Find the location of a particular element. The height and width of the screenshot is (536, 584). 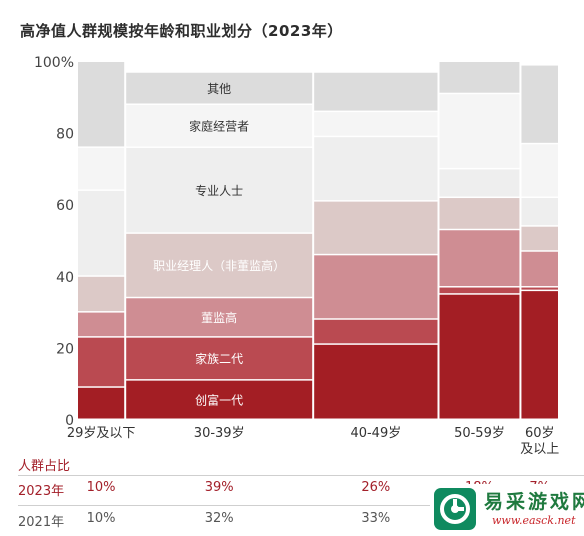

y-tick-label: 20 is located at coordinates (65, 349).